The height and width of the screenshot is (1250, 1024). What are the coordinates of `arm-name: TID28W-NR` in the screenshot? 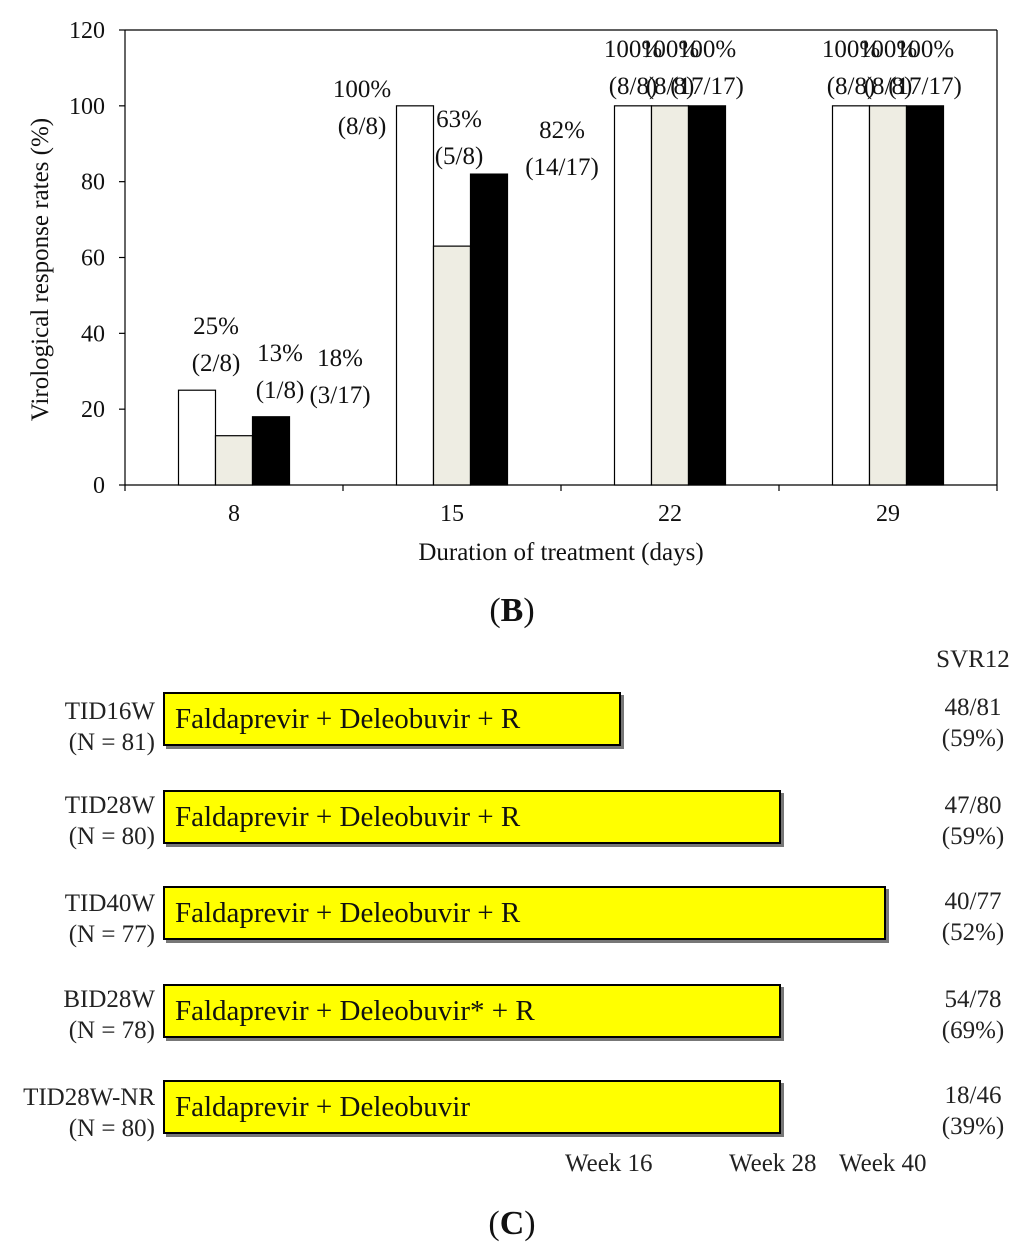 It's located at (89, 1097).